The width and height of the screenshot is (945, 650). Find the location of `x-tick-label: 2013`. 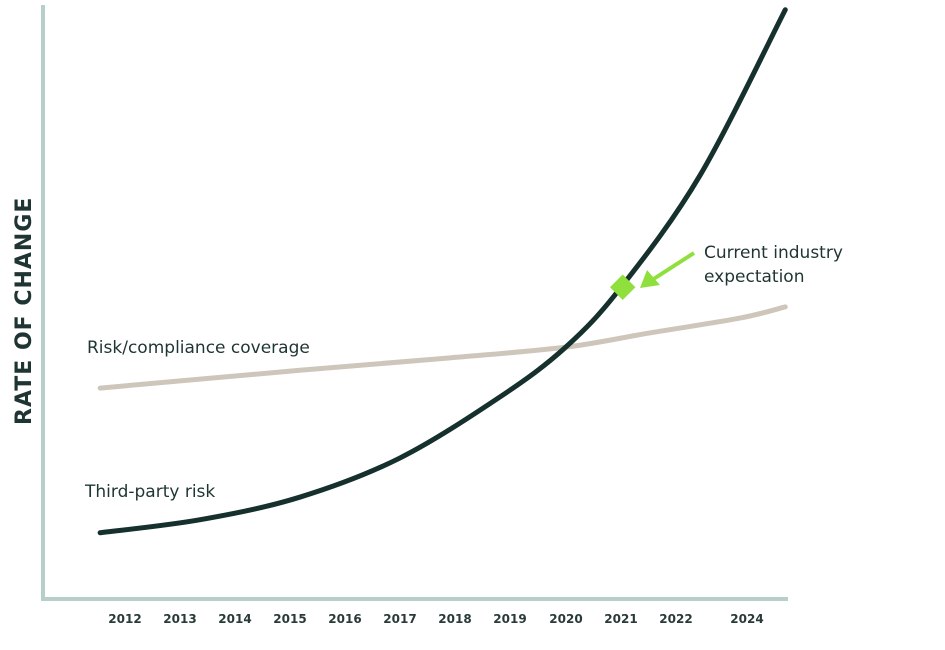

x-tick-label: 2013 is located at coordinates (179, 619).